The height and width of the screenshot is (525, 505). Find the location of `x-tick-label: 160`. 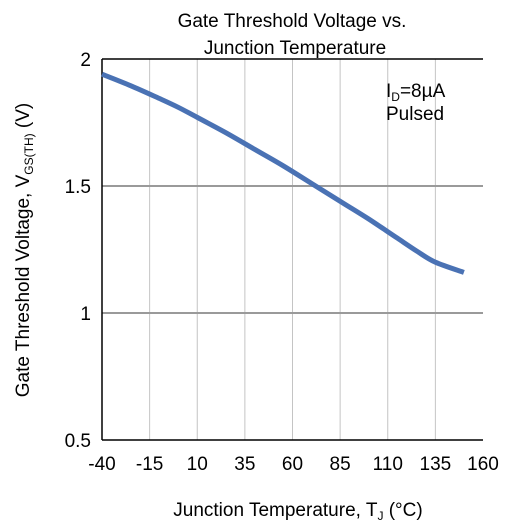

x-tick-label: 160 is located at coordinates (483, 464).